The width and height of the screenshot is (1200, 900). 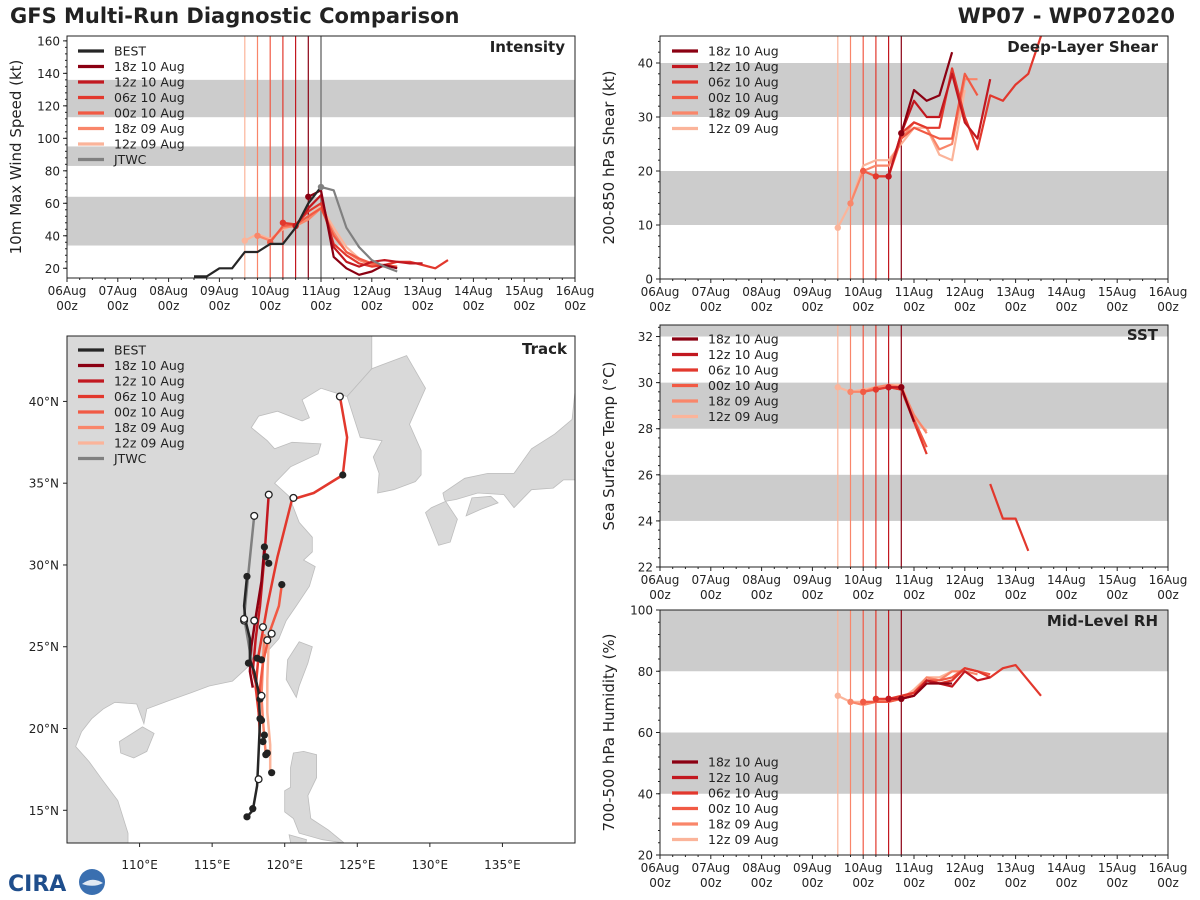 What do you see at coordinates (761, 292) in the screenshot?
I see `shear-xtick-day: 08Aug` at bounding box center [761, 292].